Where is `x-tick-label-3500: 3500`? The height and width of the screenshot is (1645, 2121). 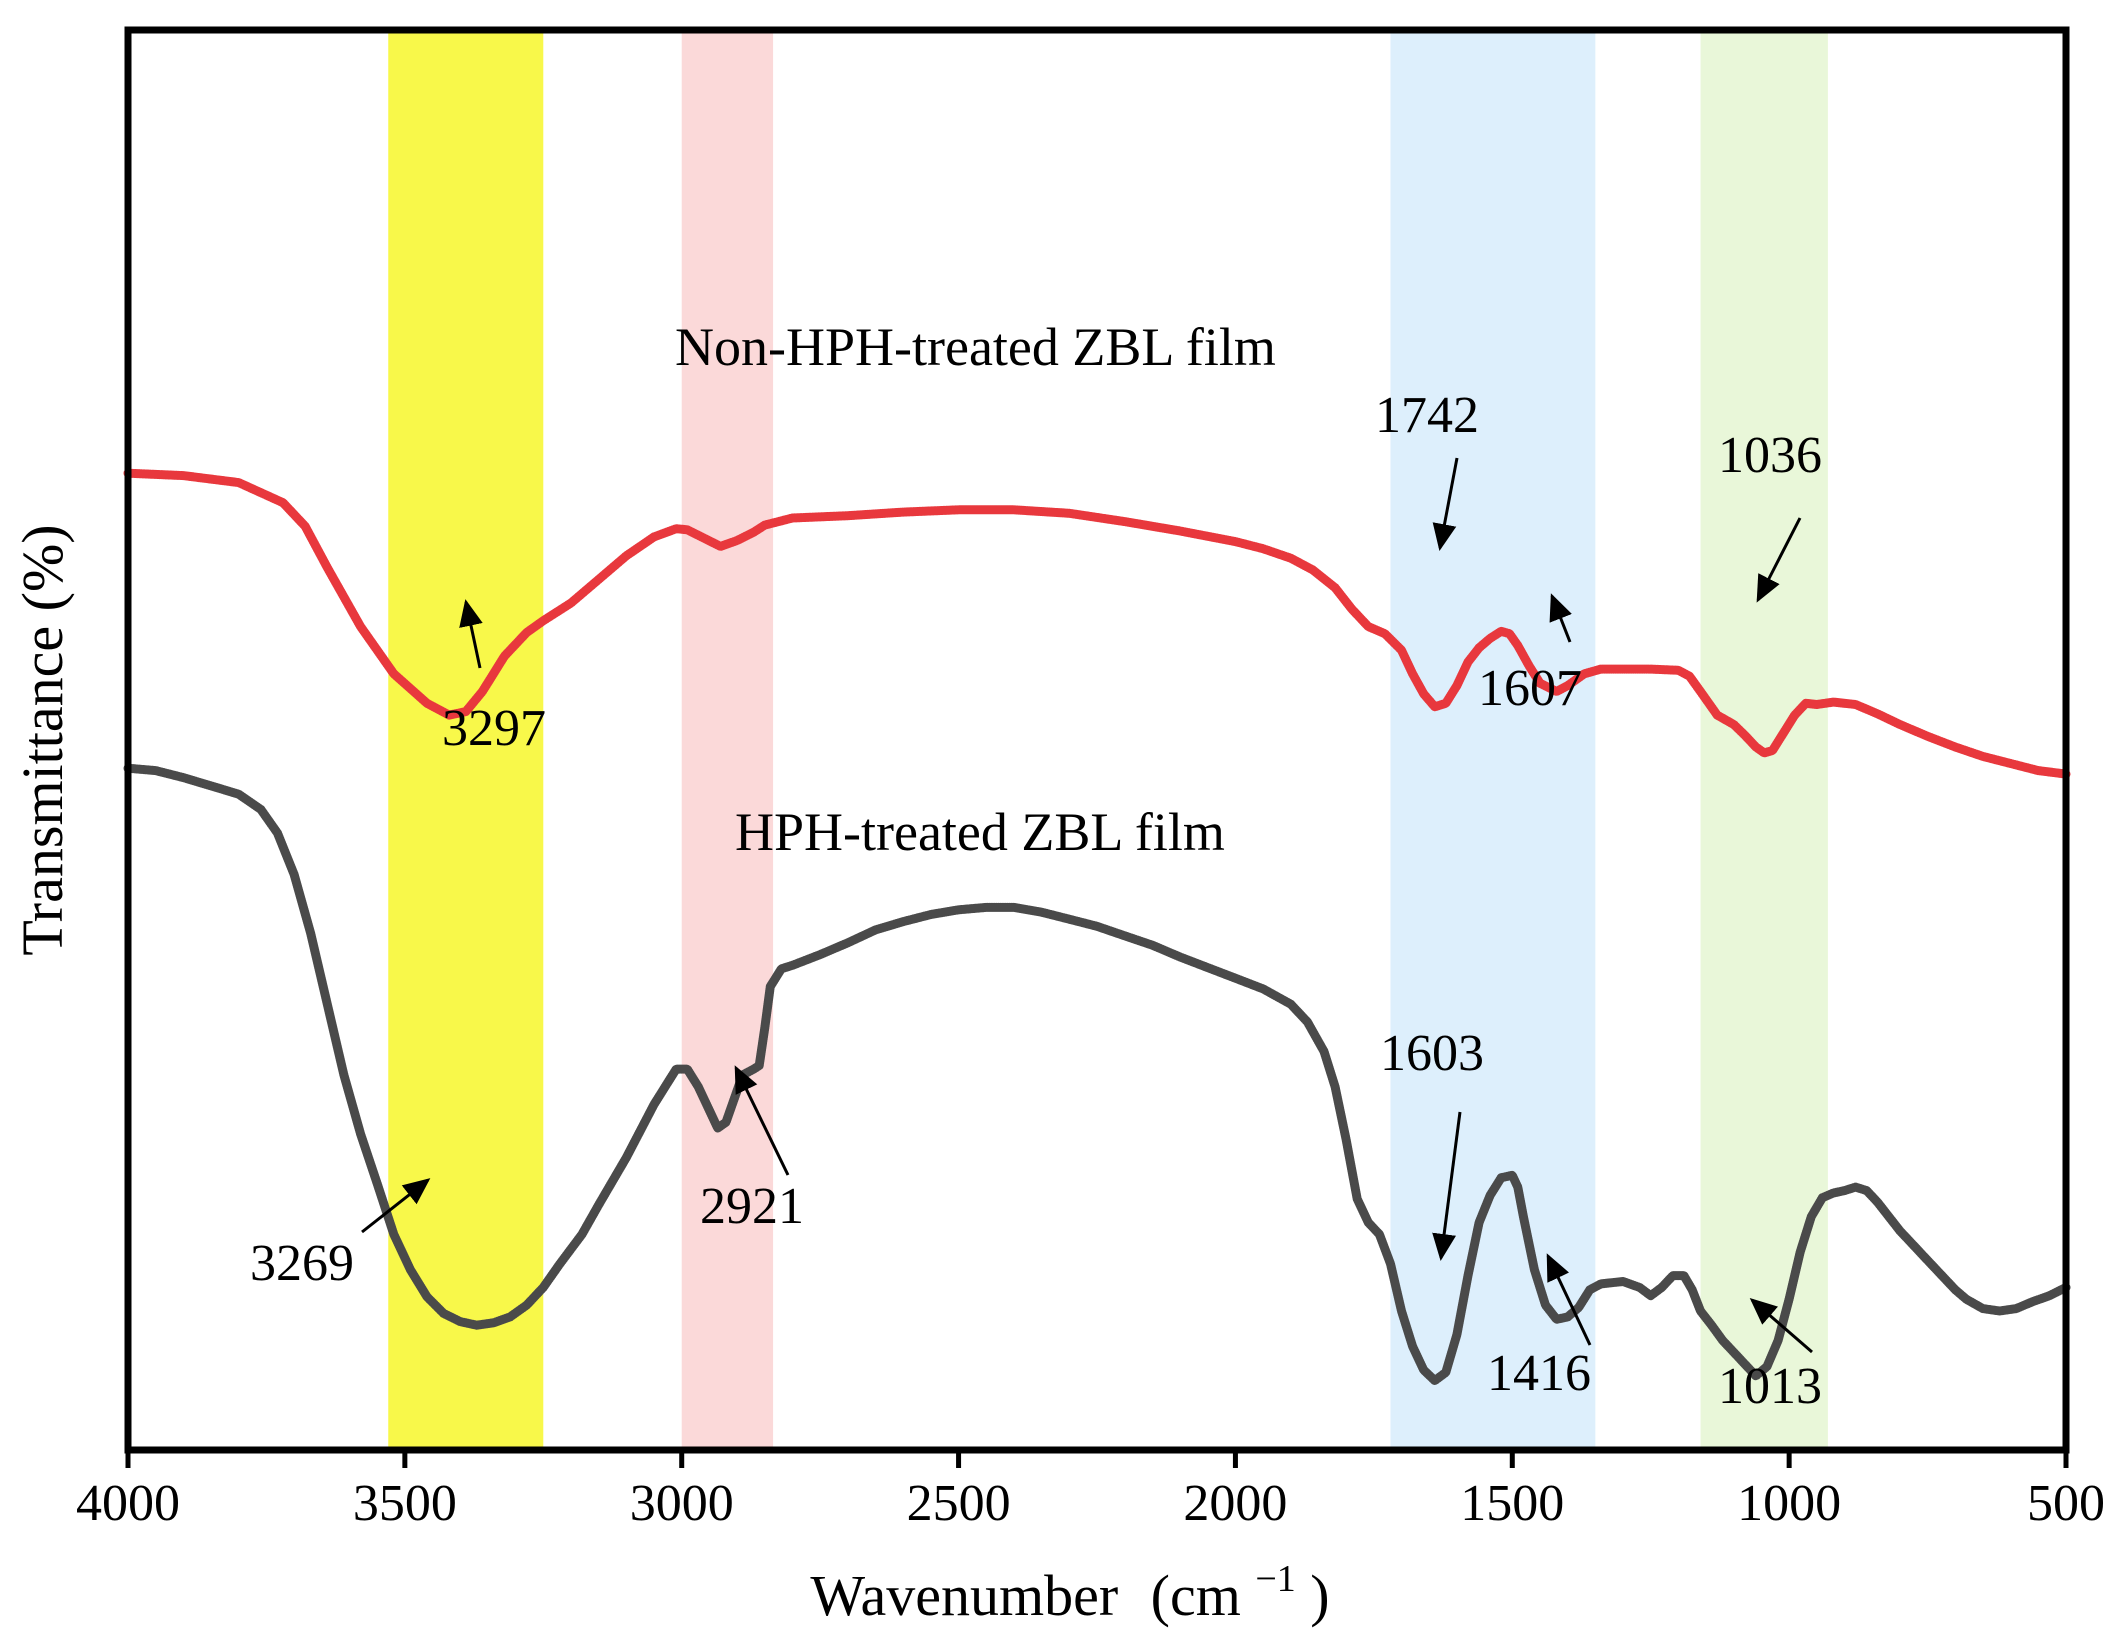 x-tick-label-3500: 3500 is located at coordinates (405, 1503).